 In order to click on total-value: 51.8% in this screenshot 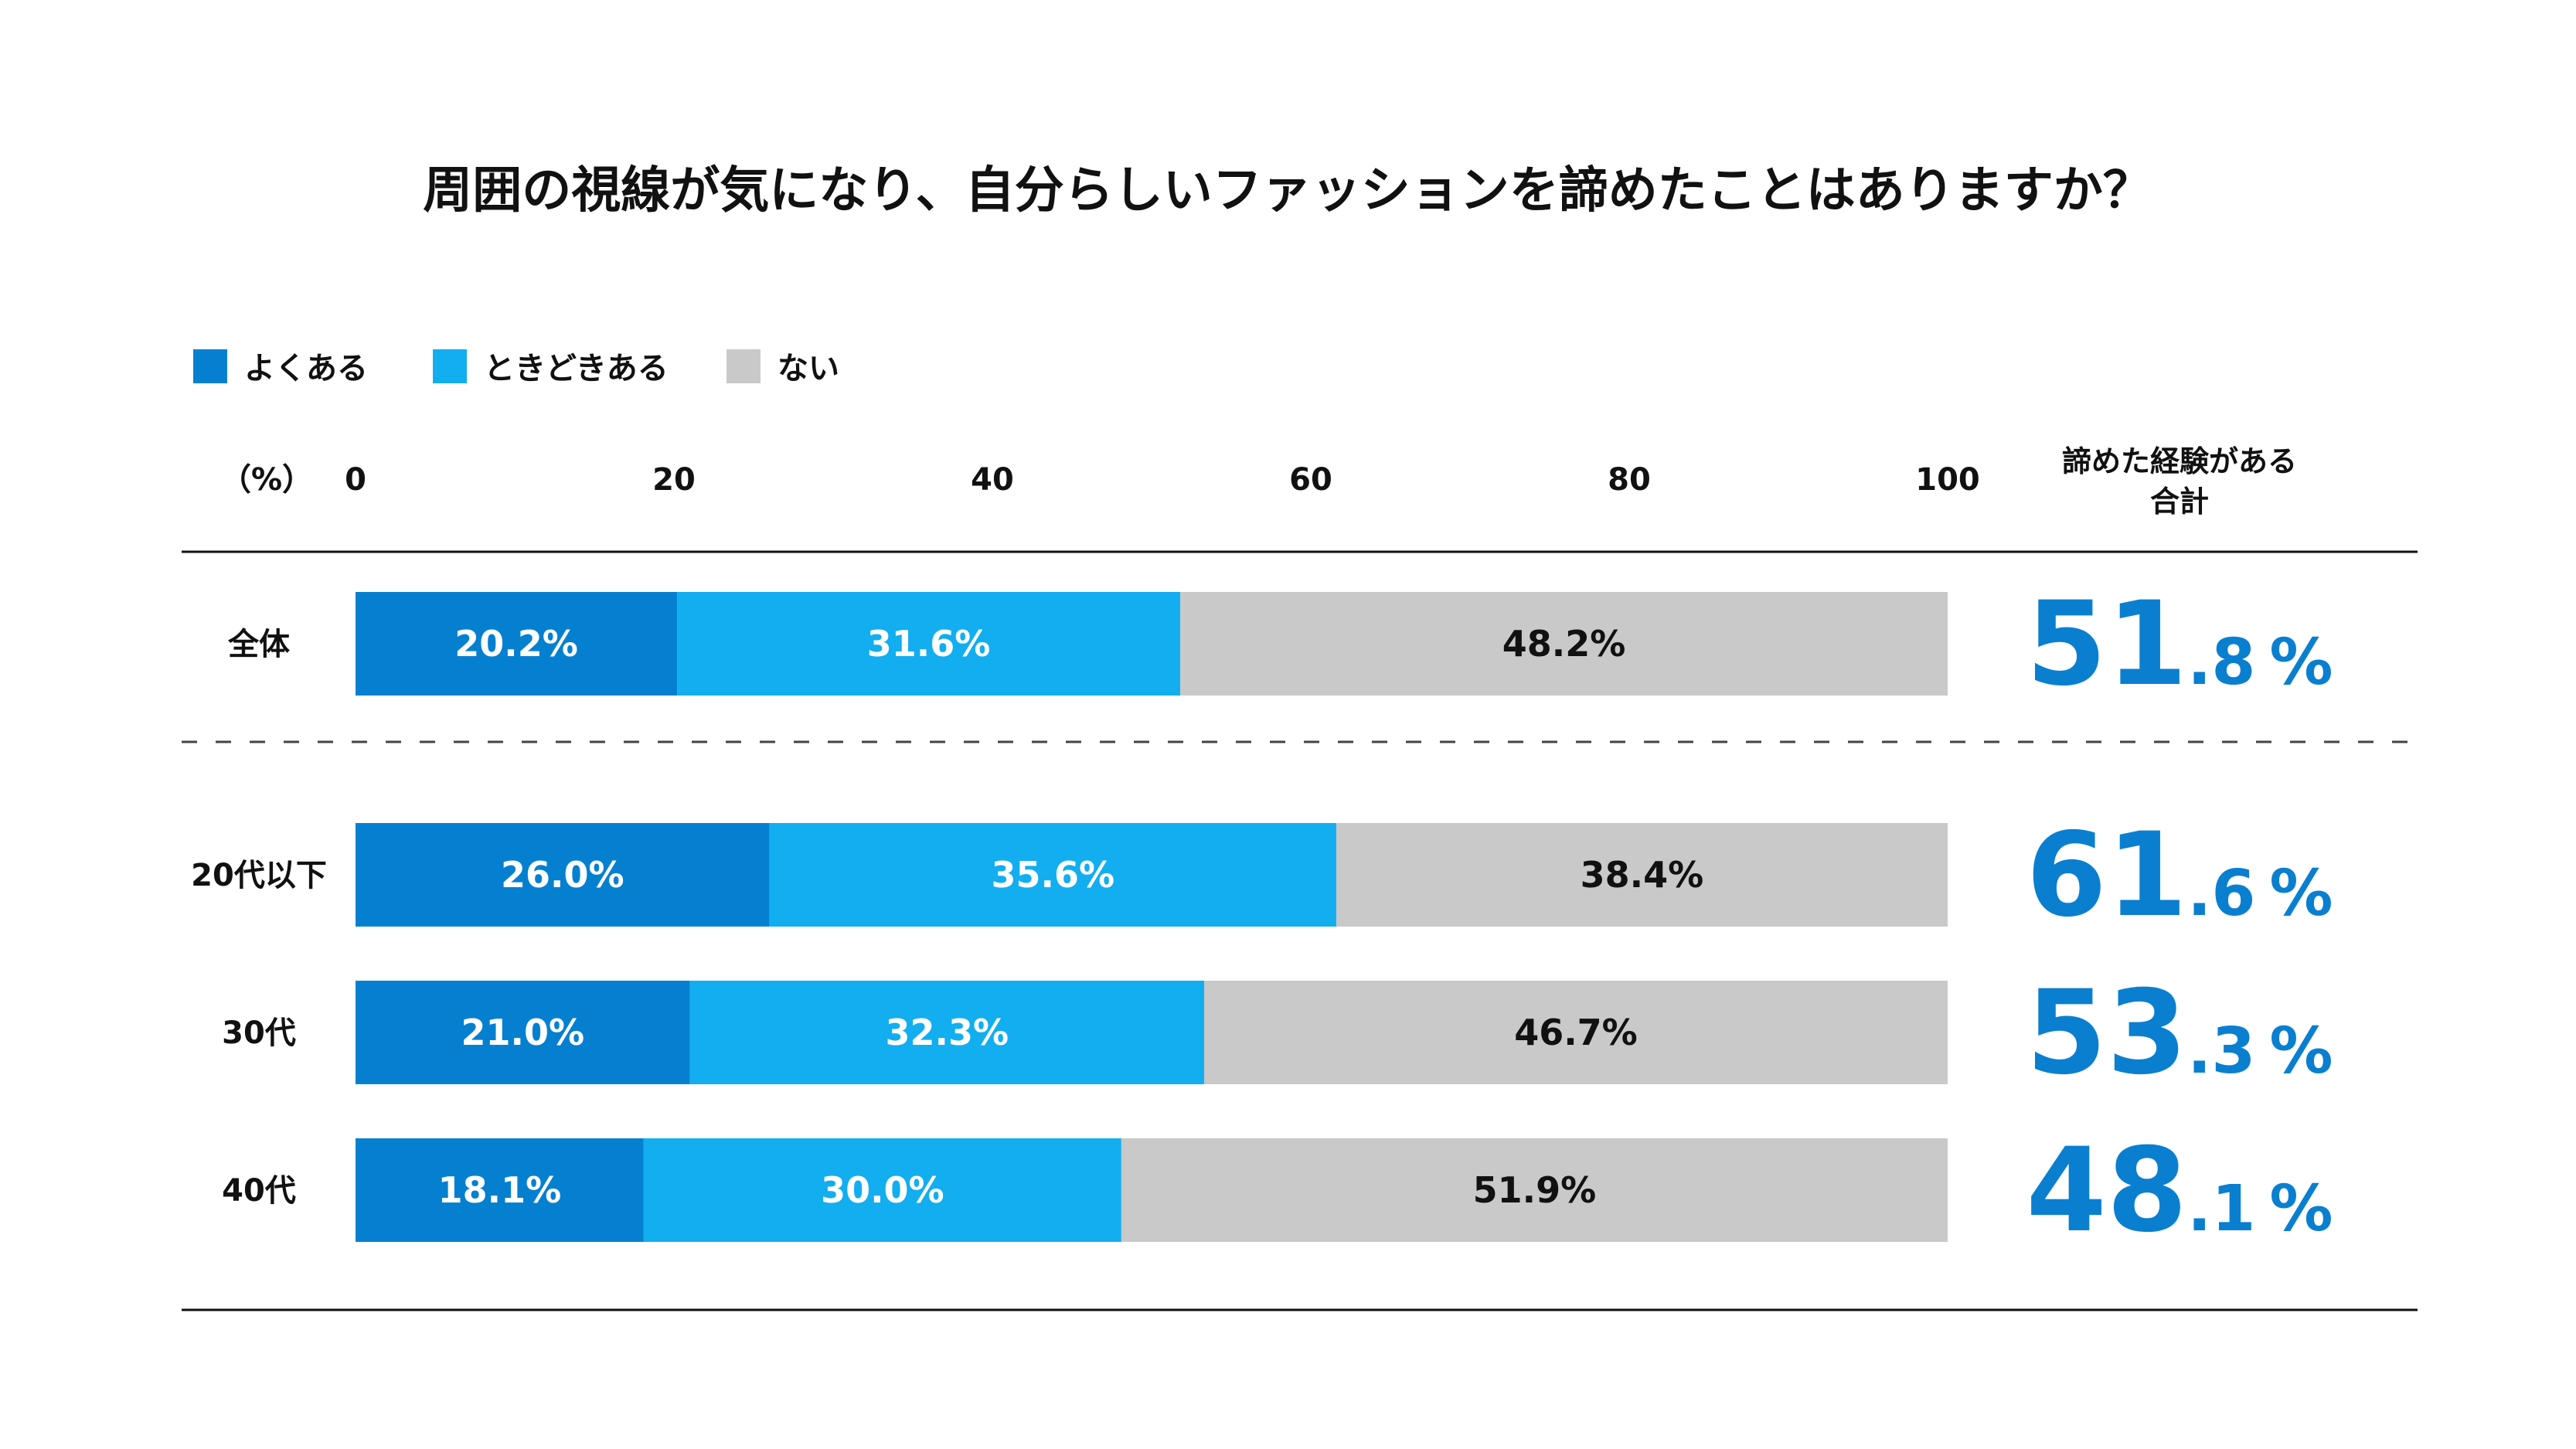, I will do `click(2179, 645)`.